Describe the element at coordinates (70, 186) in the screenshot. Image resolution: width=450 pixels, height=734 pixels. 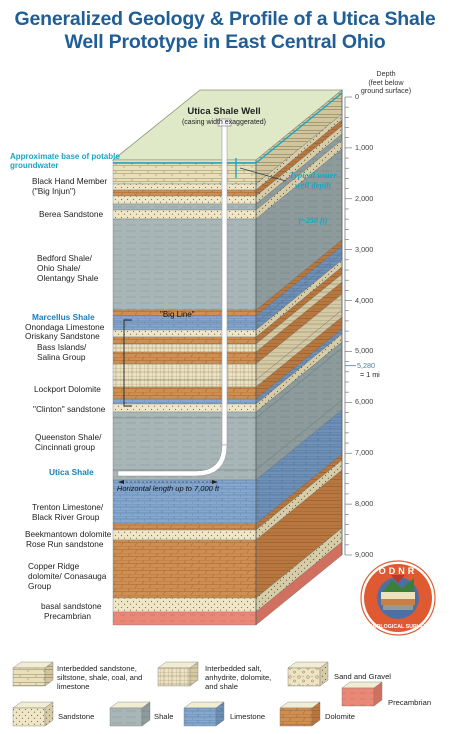
I see `label-black-hand: Black Hand Member ("Big Injun")` at that location.